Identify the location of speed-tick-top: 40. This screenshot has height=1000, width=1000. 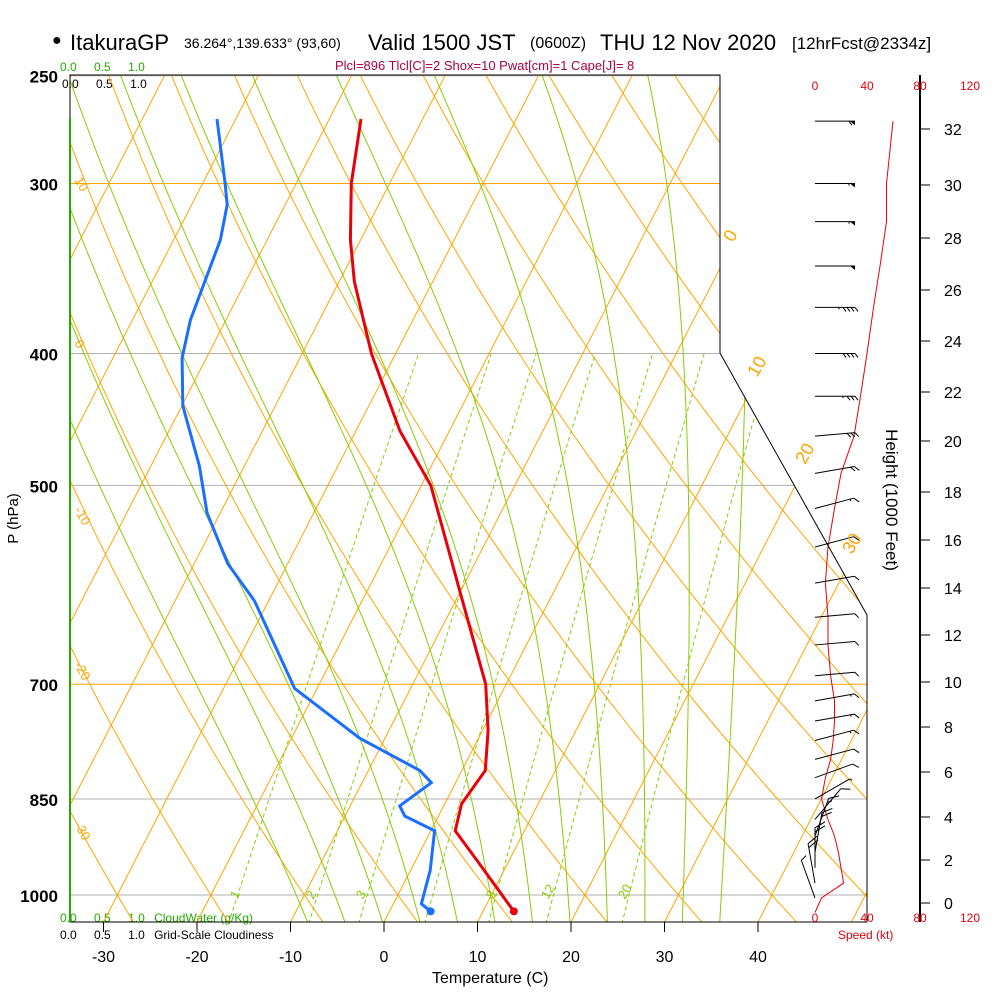
(867, 86).